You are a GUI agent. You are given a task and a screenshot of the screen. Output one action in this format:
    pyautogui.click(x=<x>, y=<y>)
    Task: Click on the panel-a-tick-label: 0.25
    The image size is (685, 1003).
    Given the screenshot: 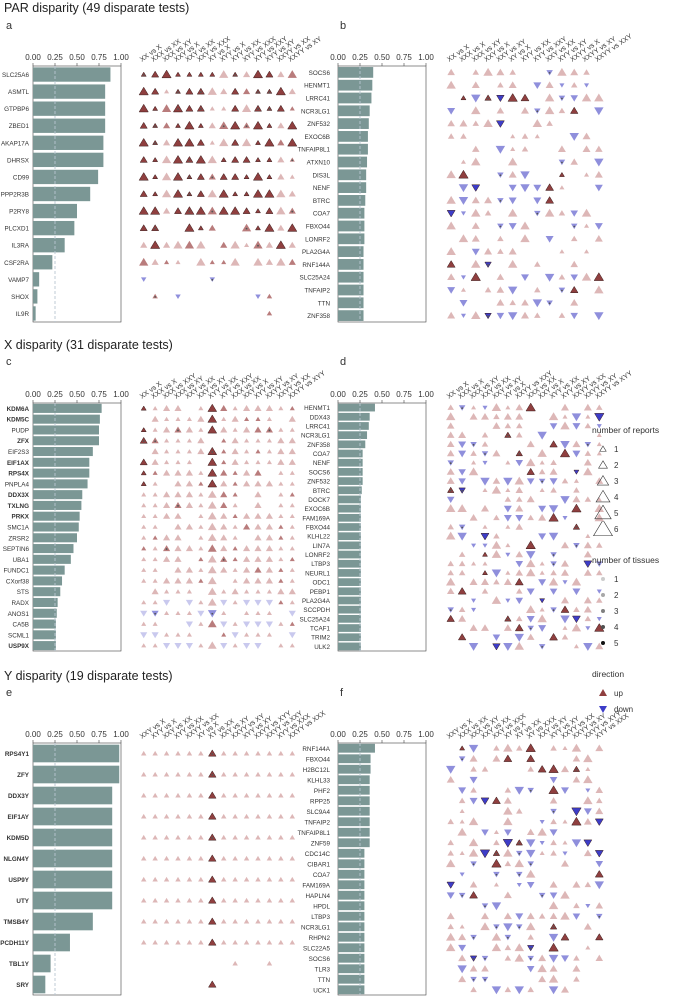 What is the action you would take?
    pyautogui.click(x=55, y=57)
    